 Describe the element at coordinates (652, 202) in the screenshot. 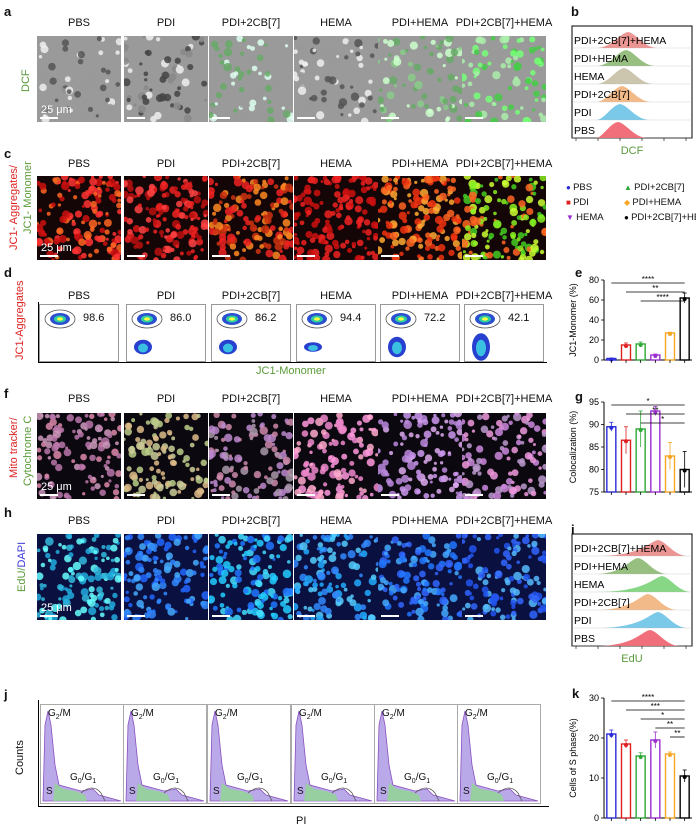

I see `legend-item: ◆ PDI+HEMA` at that location.